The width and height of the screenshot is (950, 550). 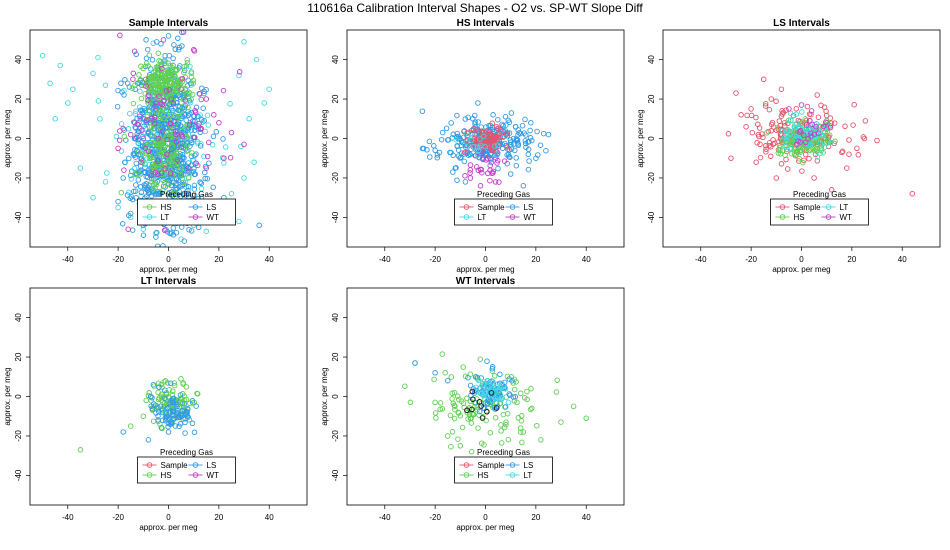 What do you see at coordinates (651, 98) in the screenshot?
I see `y-tick-label: 20` at bounding box center [651, 98].